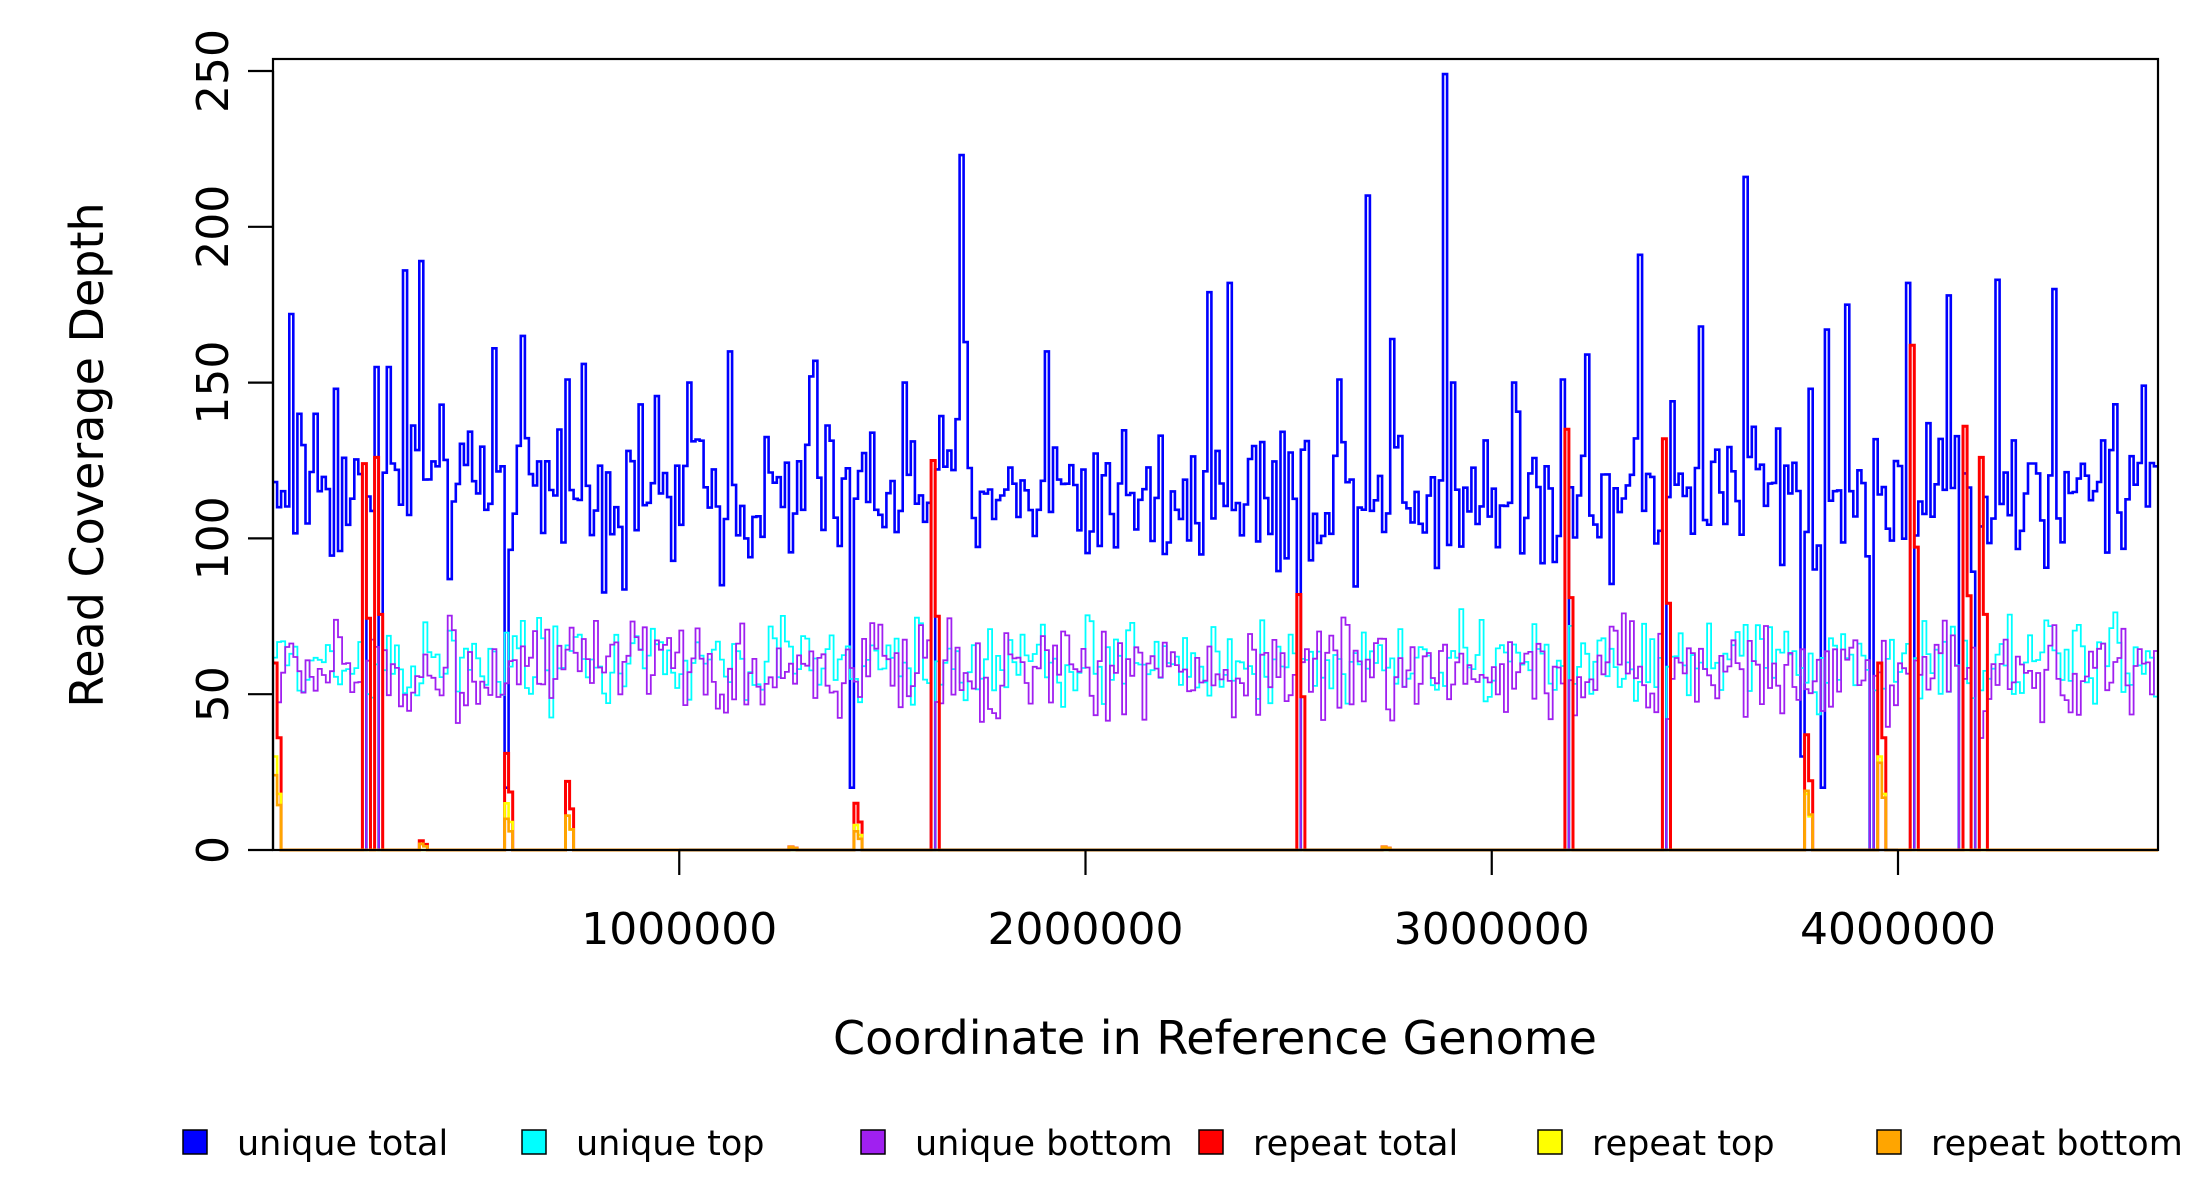 The image size is (2200, 1200). Describe the element at coordinates (1215, 1038) in the screenshot. I see `x-axis-title: Coordinate in Reference Genome` at that location.